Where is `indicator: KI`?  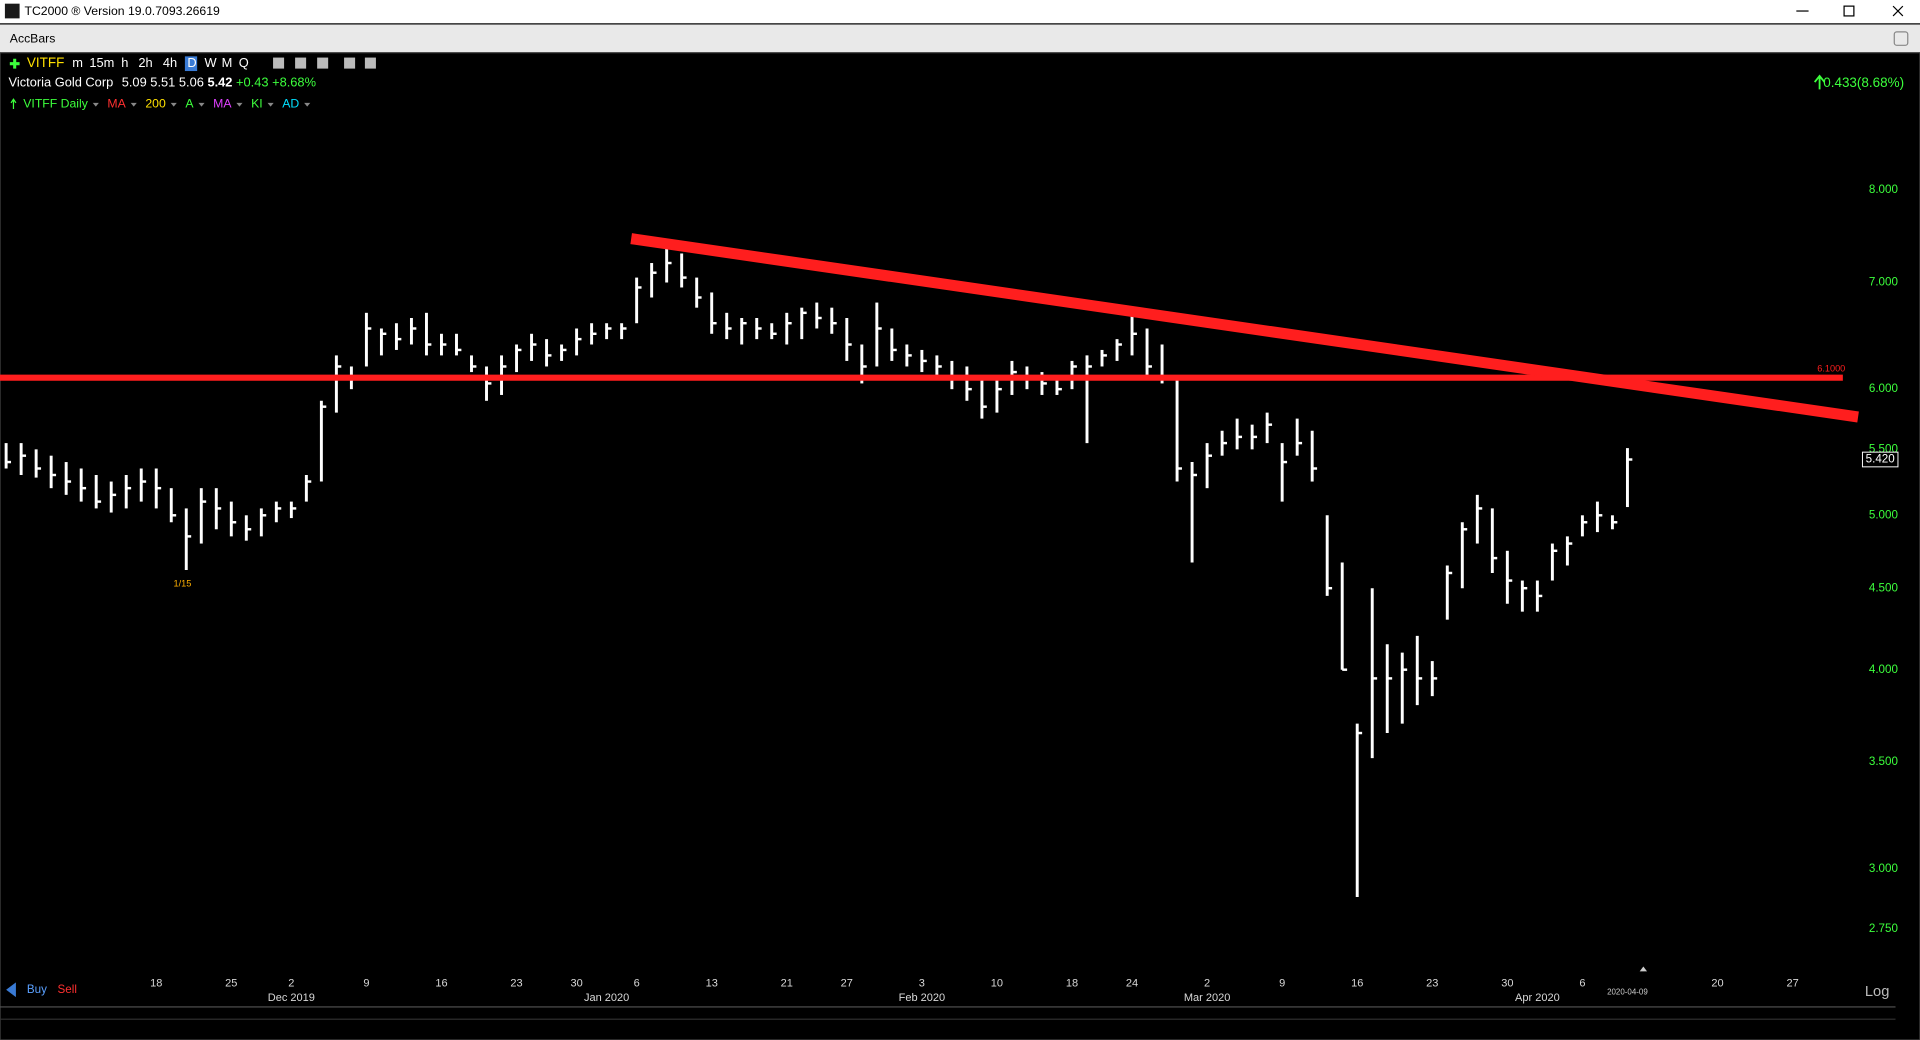
indicator: KI is located at coordinates (257, 103).